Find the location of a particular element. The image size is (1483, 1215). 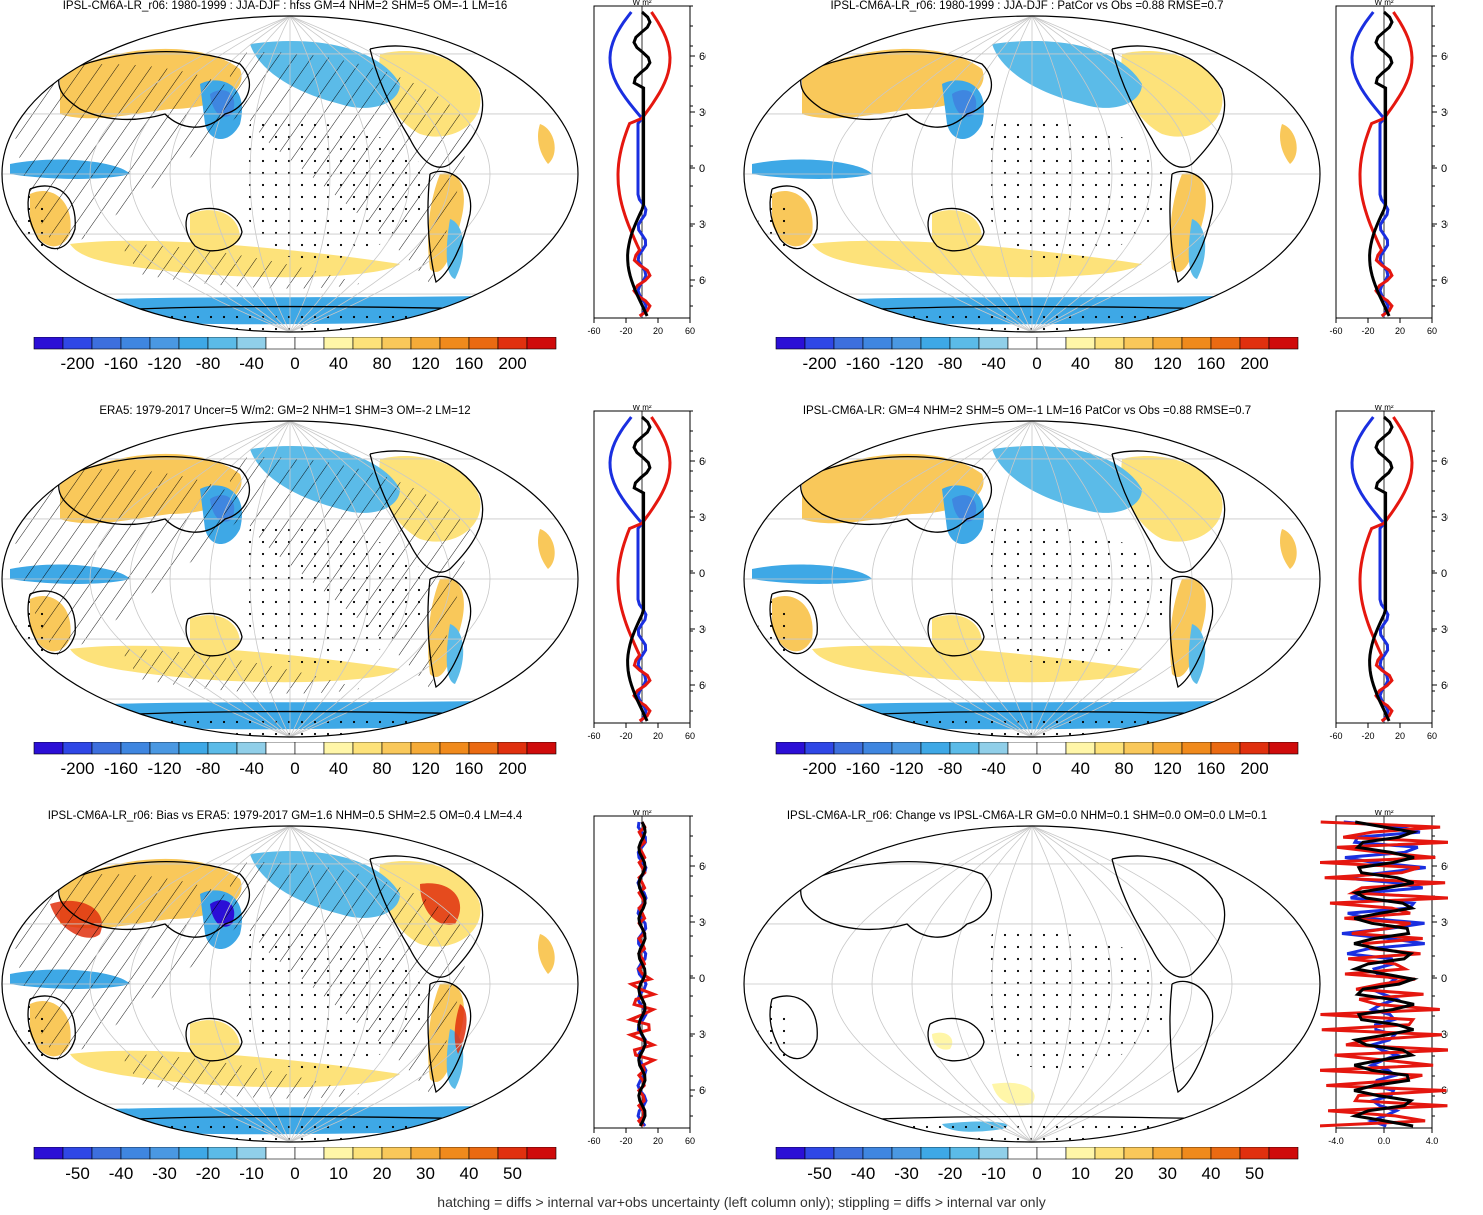

colorbar-tick-label: -30 is located at coordinates (906, 1173).